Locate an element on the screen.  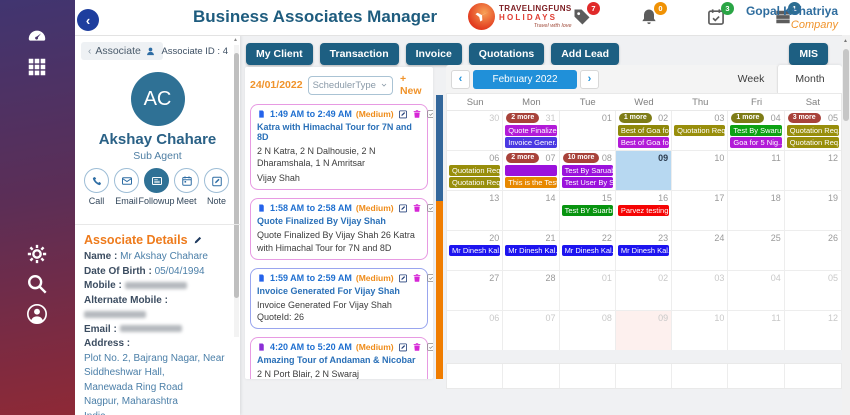
user-info: Gopal Kshatriya Company is located at coordinates (792, 18).